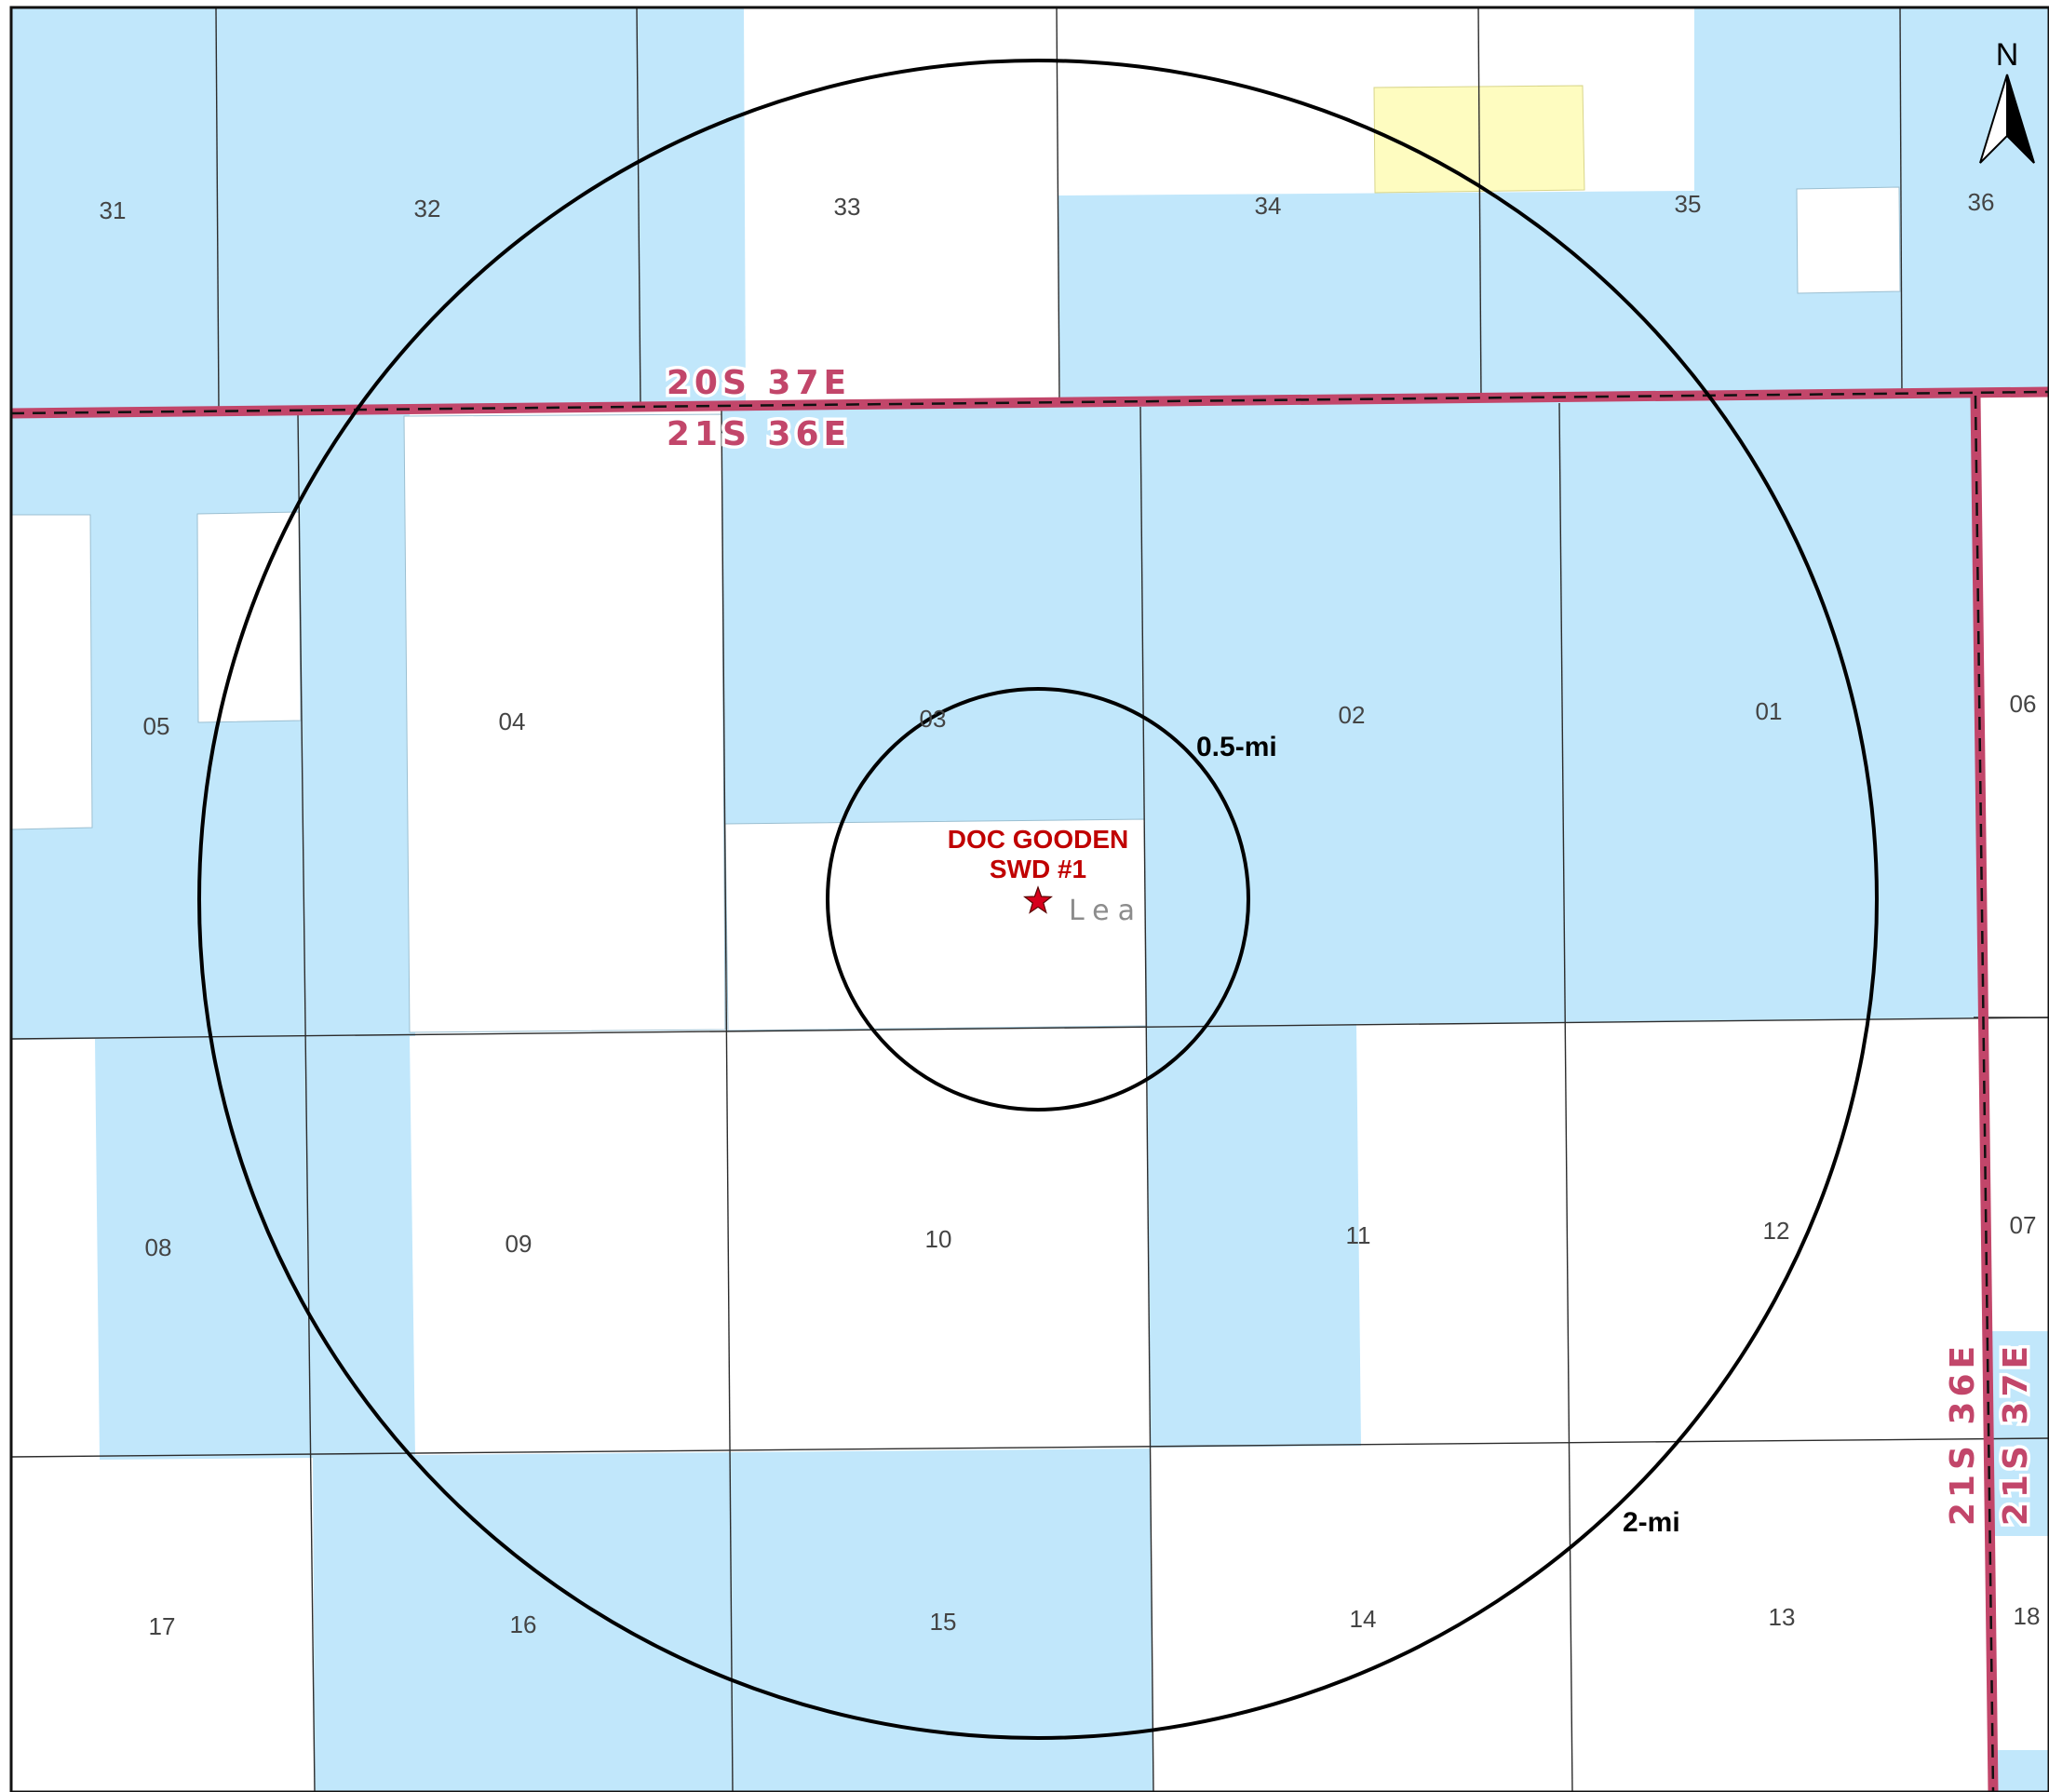 This screenshot has height=1792, width=2049. What do you see at coordinates (162, 1626) in the screenshot?
I see `section-label-17: 17` at bounding box center [162, 1626].